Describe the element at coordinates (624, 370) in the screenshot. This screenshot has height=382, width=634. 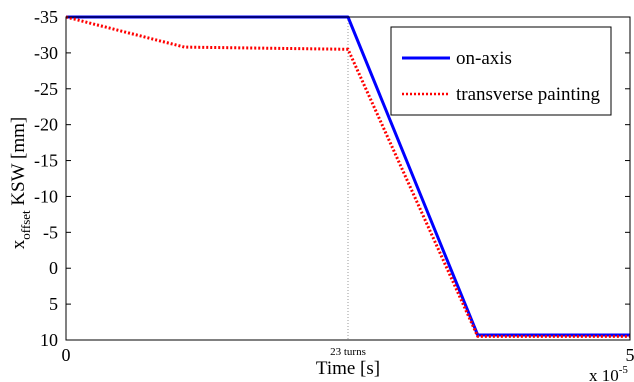
I see `x-multiplier-exponent: -5` at that location.